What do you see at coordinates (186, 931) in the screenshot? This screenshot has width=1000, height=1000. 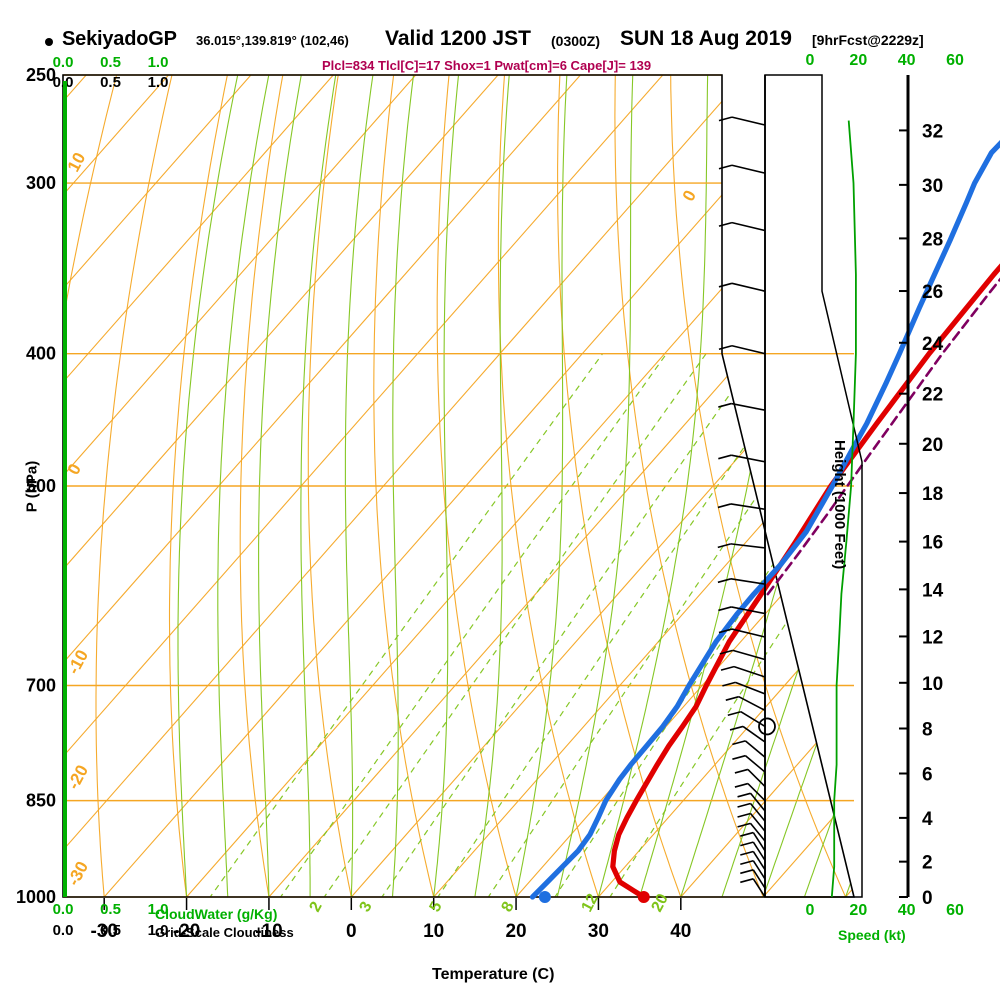 I see `temperature-tick-label: -20` at bounding box center [186, 931].